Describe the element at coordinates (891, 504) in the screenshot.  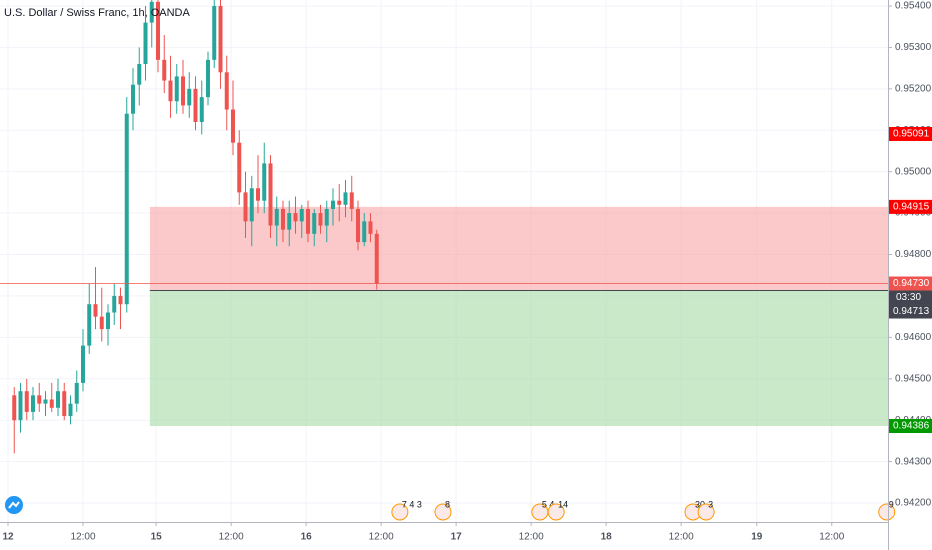
I see `event-label: 9` at that location.